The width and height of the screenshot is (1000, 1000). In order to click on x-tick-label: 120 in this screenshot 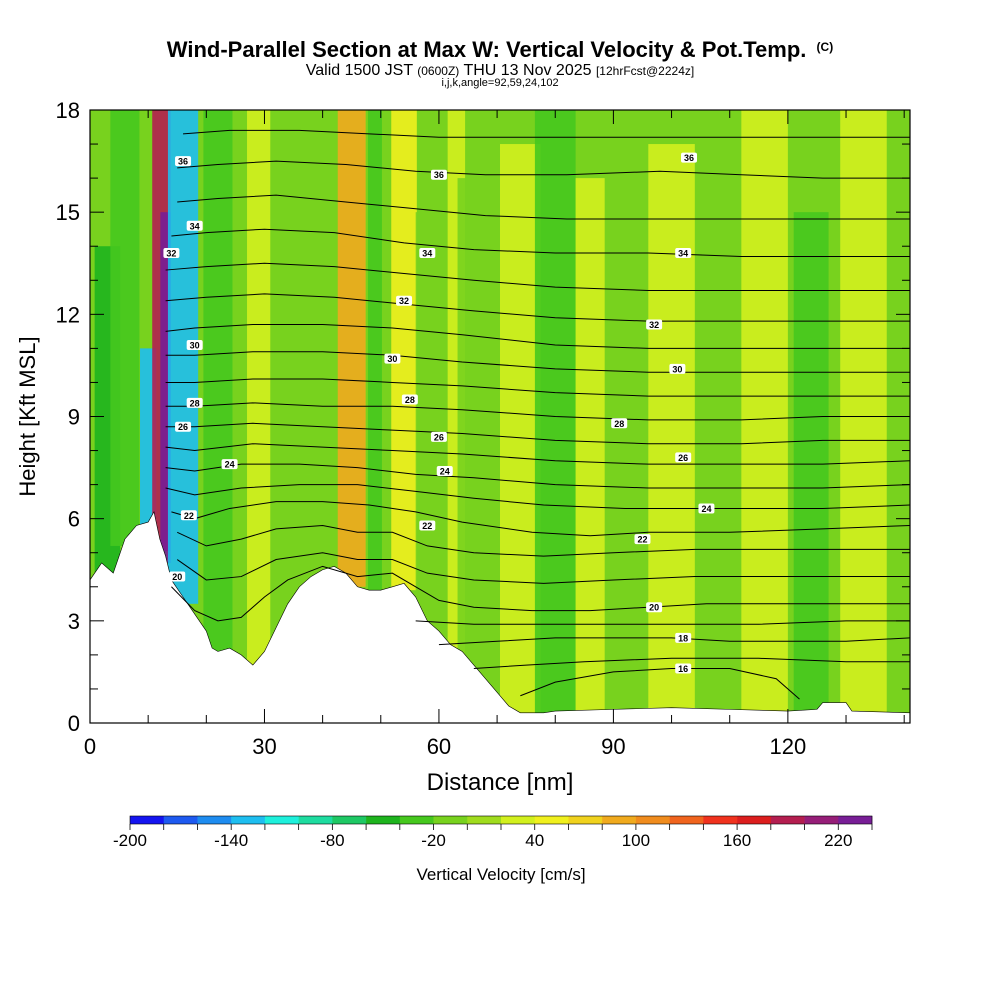, I will do `click(788, 746)`.